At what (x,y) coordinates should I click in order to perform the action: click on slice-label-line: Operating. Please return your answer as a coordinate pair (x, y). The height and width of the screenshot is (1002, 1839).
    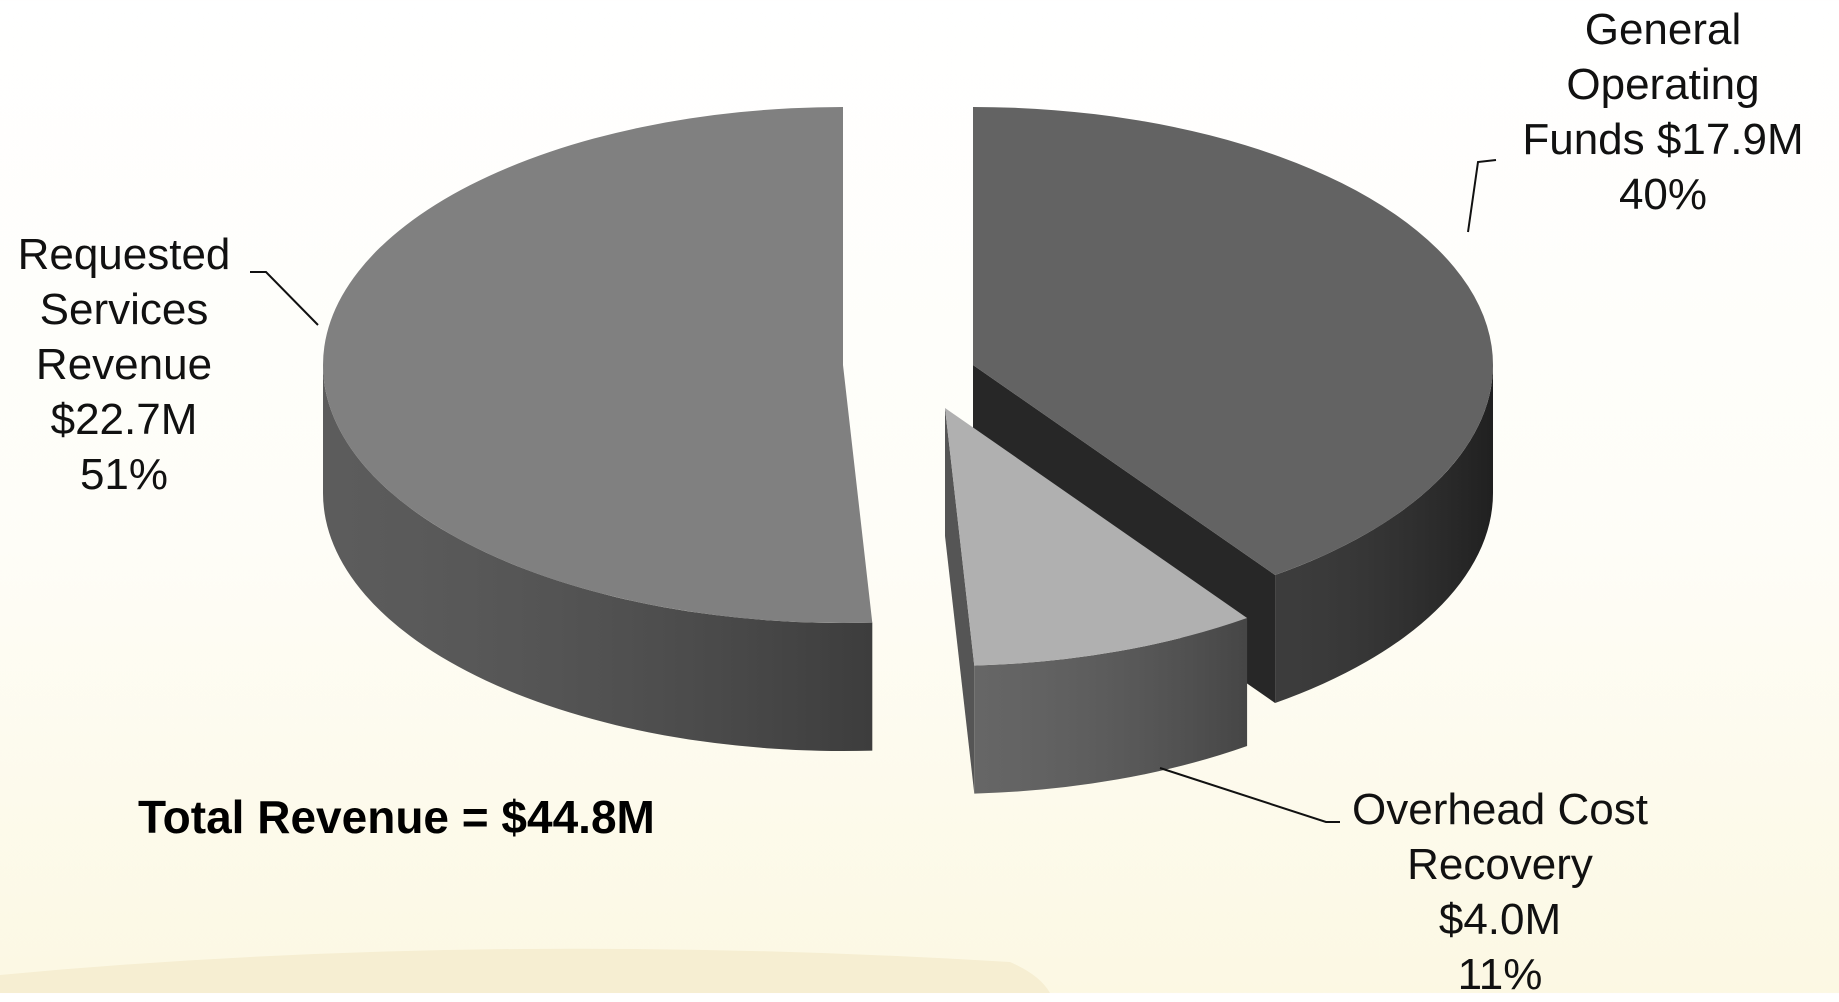
    Looking at the image, I should click on (1663, 84).